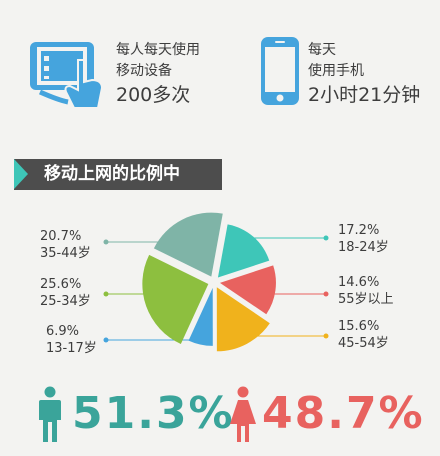  Describe the element at coordinates (364, 95) in the screenshot. I see `phone-line3: 2小时21分钟` at that location.